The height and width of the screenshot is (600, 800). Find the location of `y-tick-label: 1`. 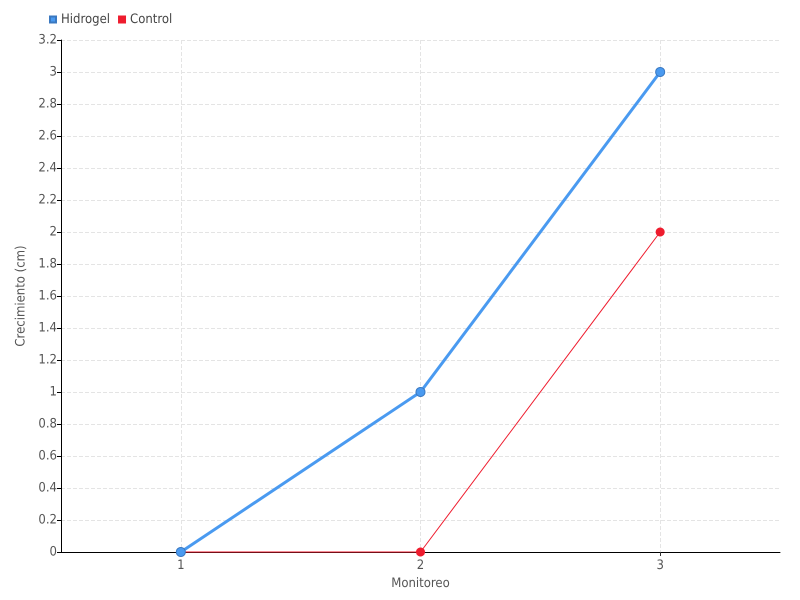

y-tick-label: 1 is located at coordinates (53, 392).